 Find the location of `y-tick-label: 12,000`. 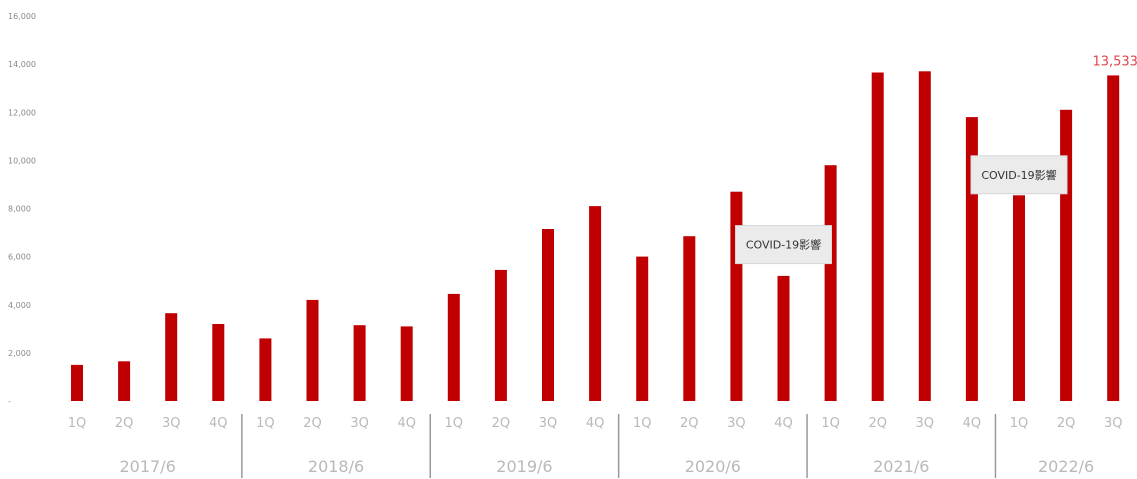

y-tick-label: 12,000 is located at coordinates (22, 112).